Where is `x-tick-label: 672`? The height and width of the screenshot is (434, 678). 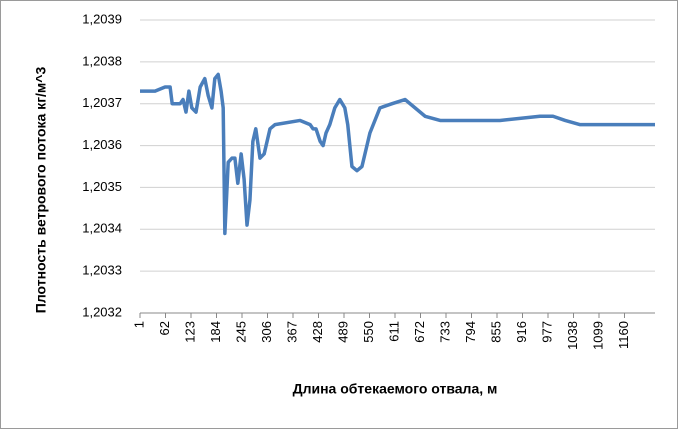
x-tick-label: 672 is located at coordinates (419, 332).